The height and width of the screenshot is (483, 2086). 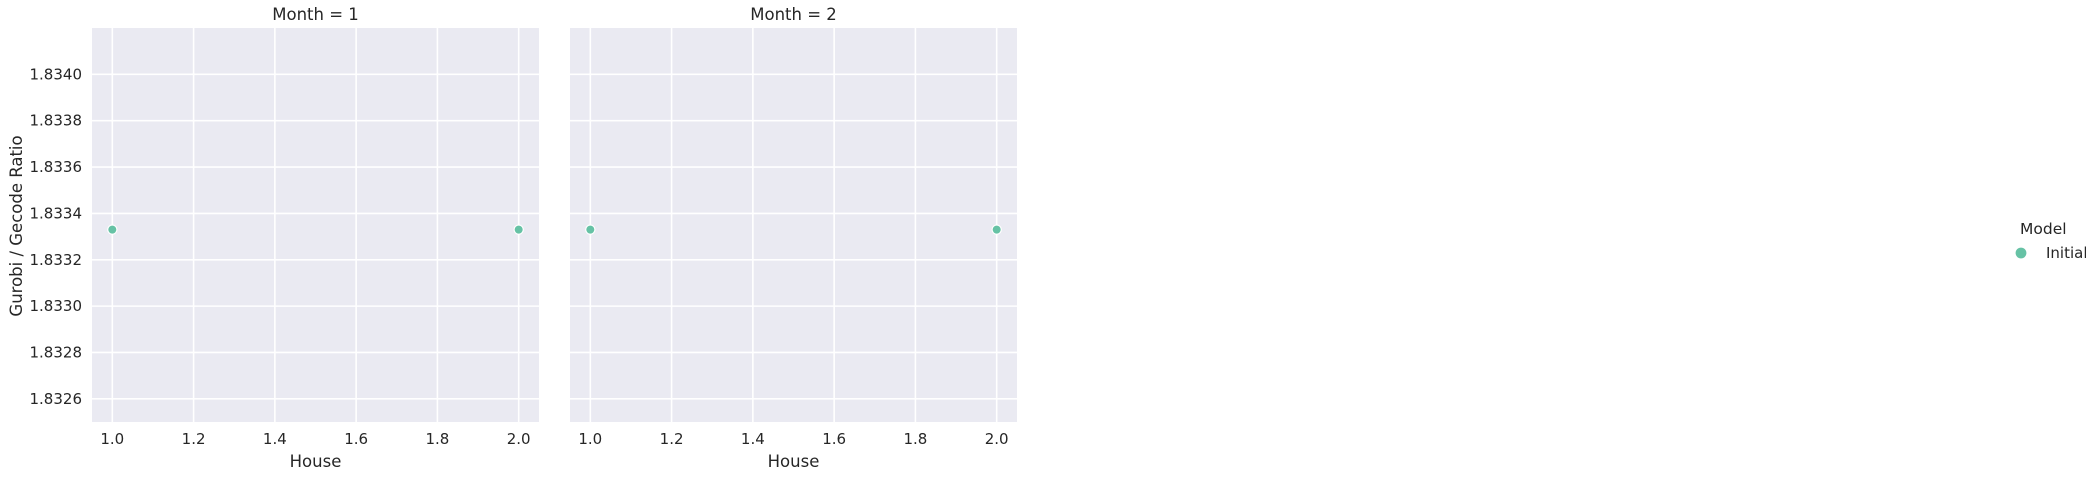 I want to click on y-tick-label: 1.8340, so click(x=56, y=74).